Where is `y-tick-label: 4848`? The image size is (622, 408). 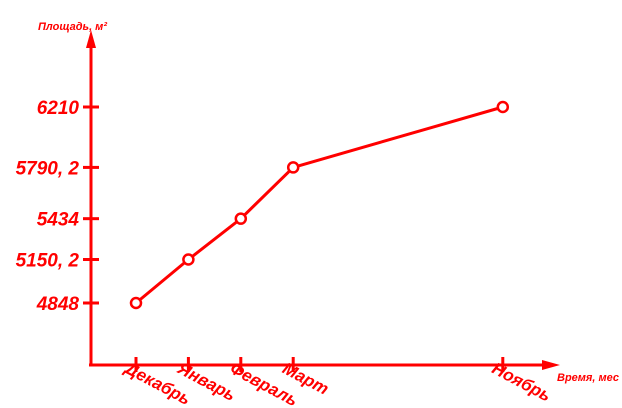 y-tick-label: 4848 is located at coordinates (58, 304).